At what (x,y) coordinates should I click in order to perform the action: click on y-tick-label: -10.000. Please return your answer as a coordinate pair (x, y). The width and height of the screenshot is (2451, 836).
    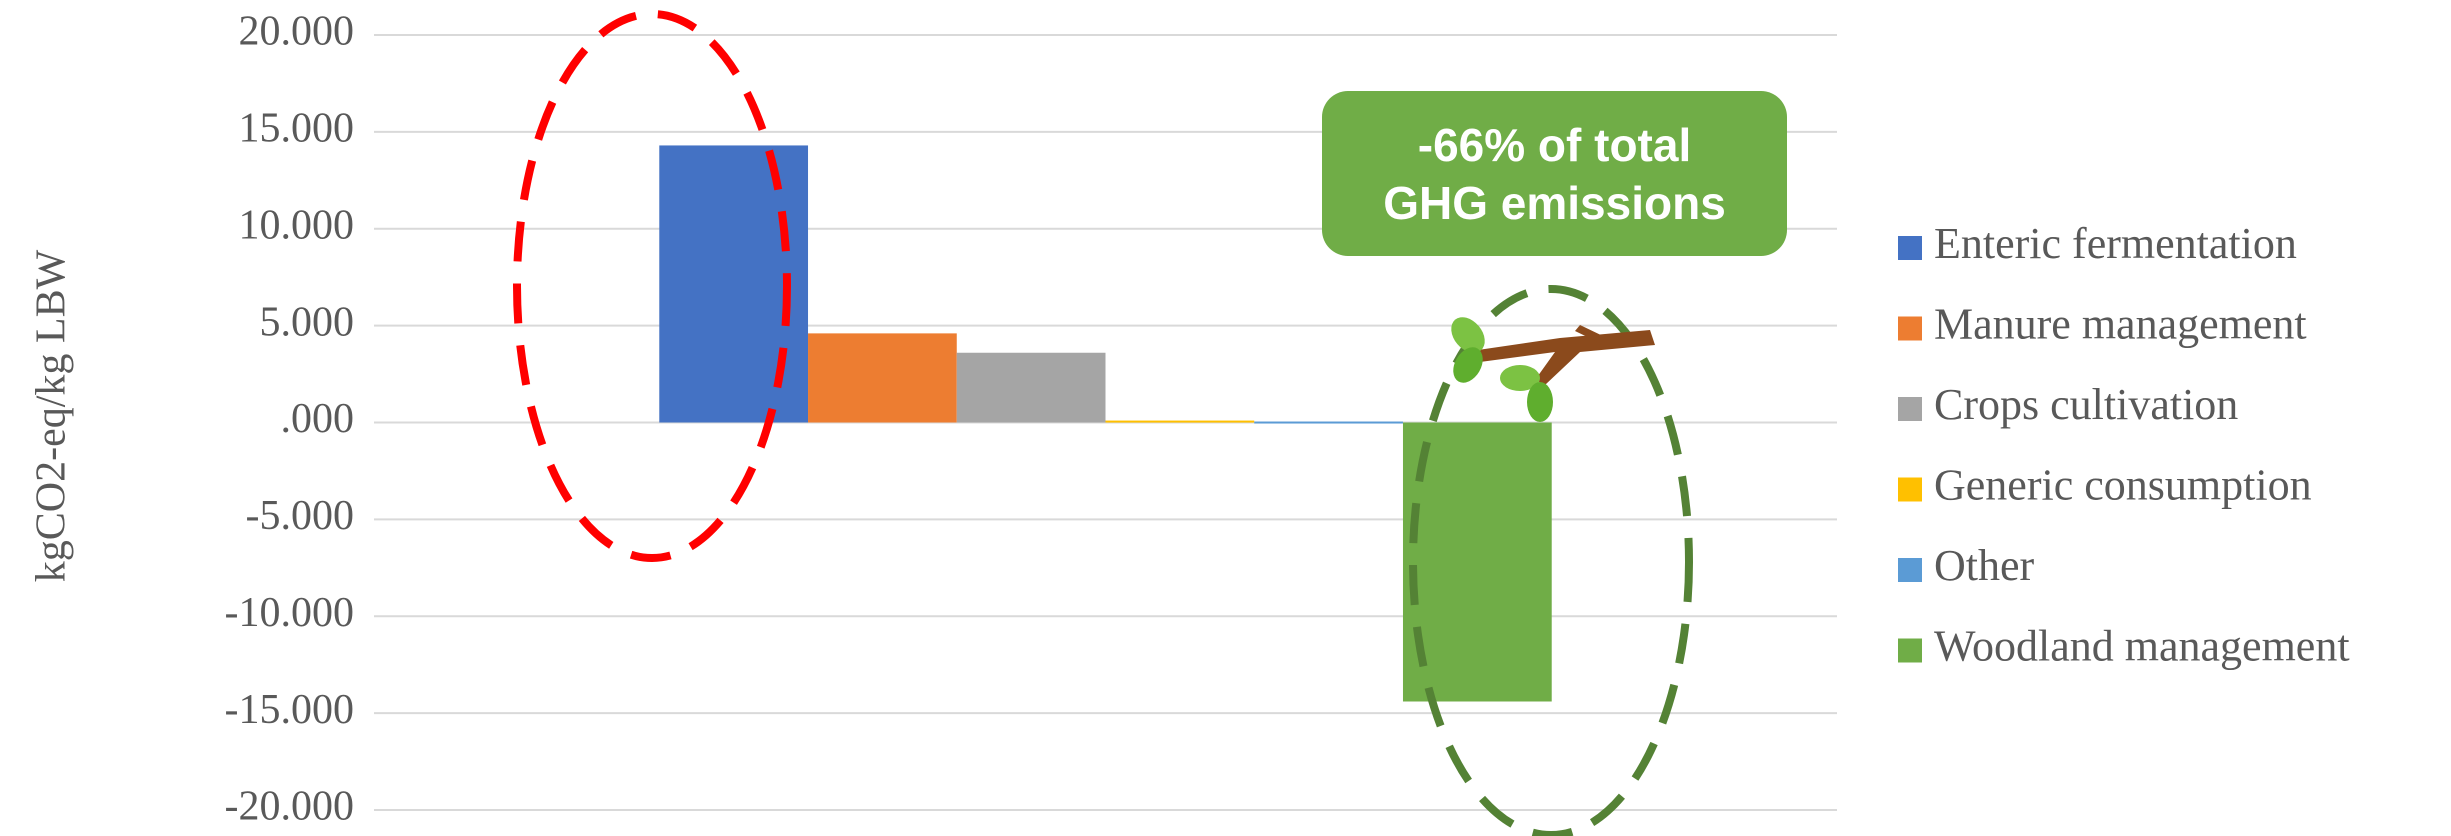
    Looking at the image, I should click on (290, 613).